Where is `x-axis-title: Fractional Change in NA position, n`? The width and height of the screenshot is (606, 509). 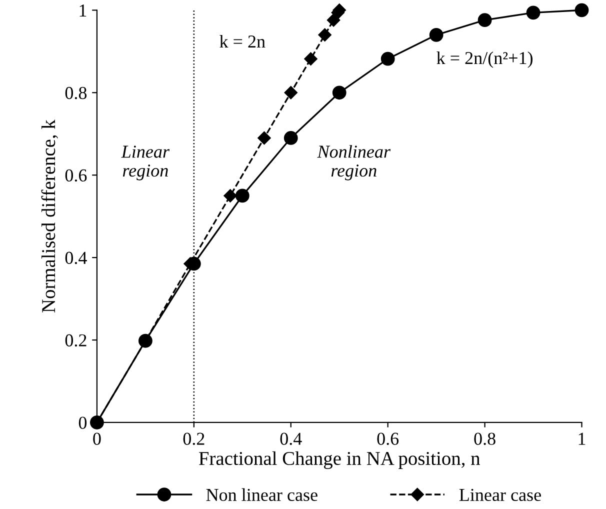
x-axis-title: Fractional Change in NA position, n is located at coordinates (339, 460).